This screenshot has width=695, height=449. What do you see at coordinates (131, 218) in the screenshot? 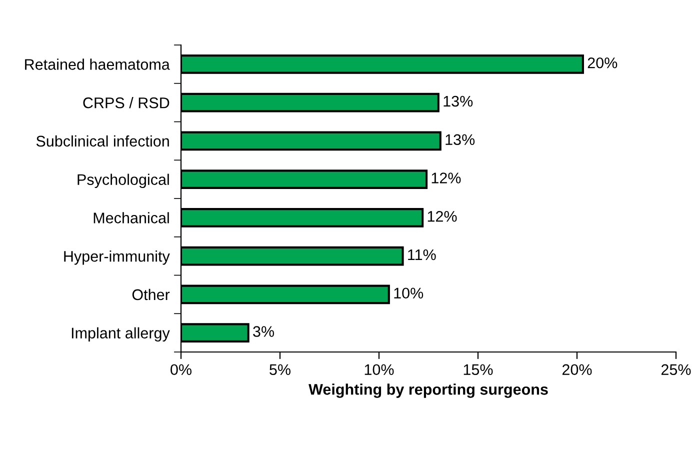
I see `y-tick-label: Mechanical` at bounding box center [131, 218].